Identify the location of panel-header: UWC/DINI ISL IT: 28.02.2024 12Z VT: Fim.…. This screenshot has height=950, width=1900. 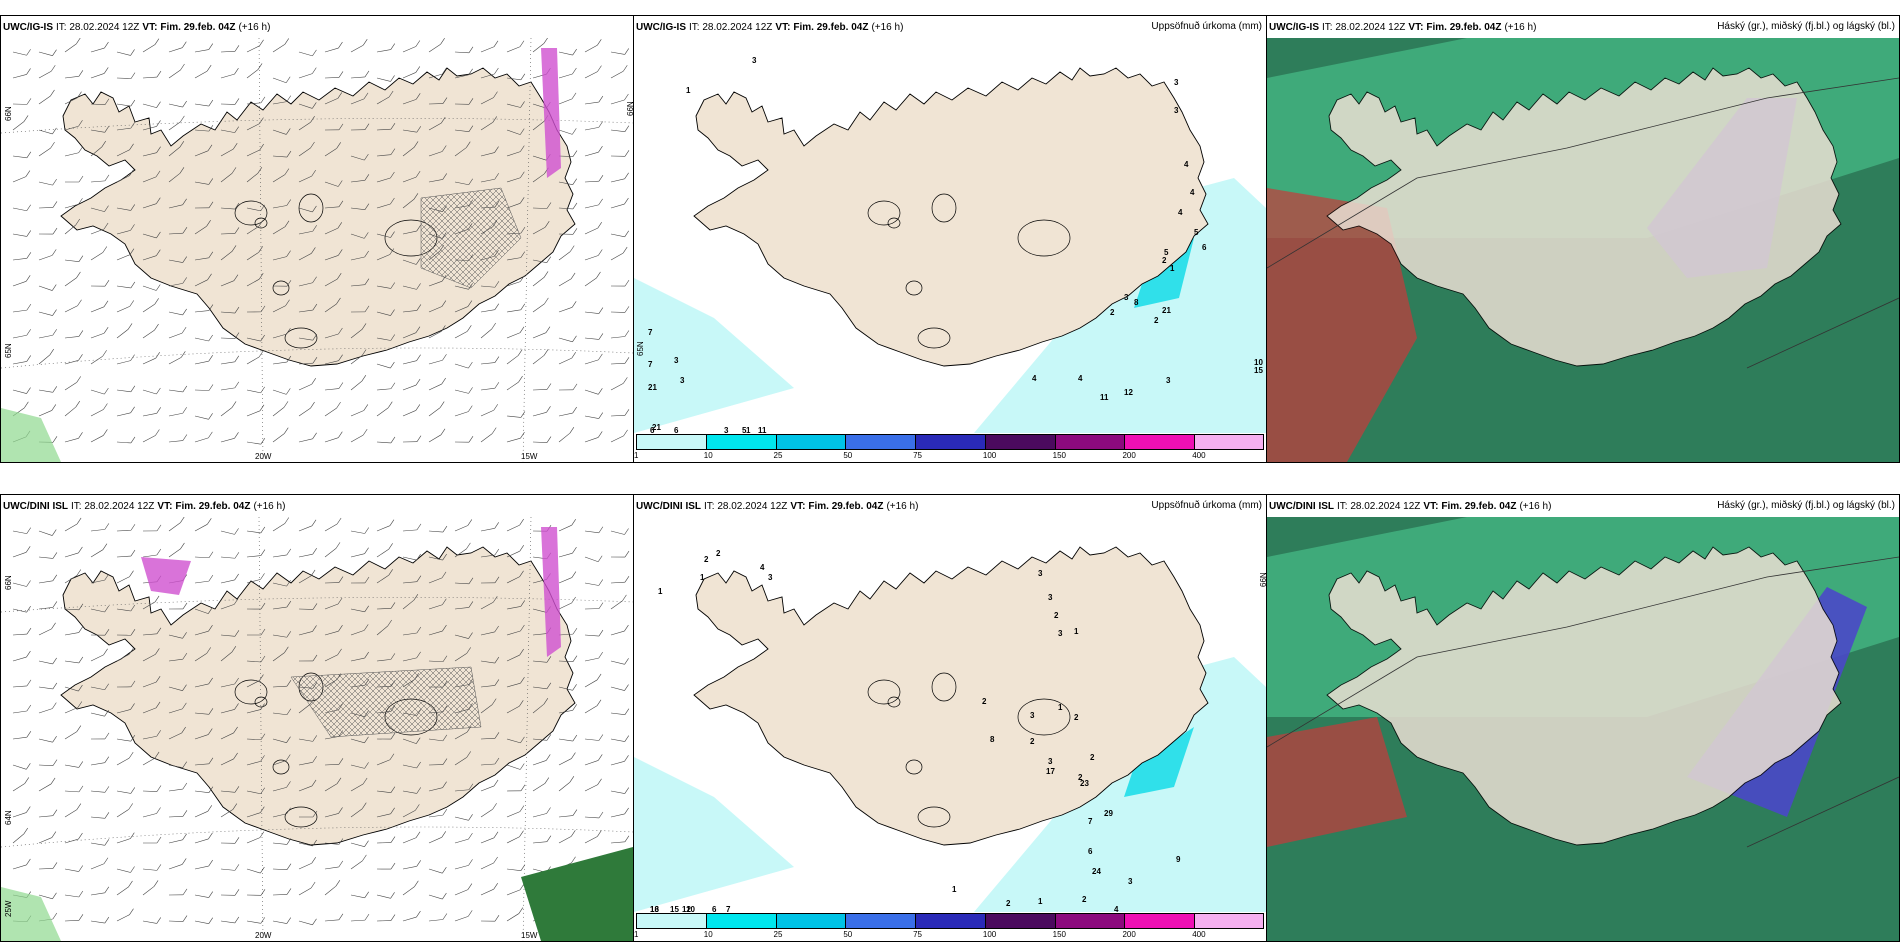
(1583, 506).